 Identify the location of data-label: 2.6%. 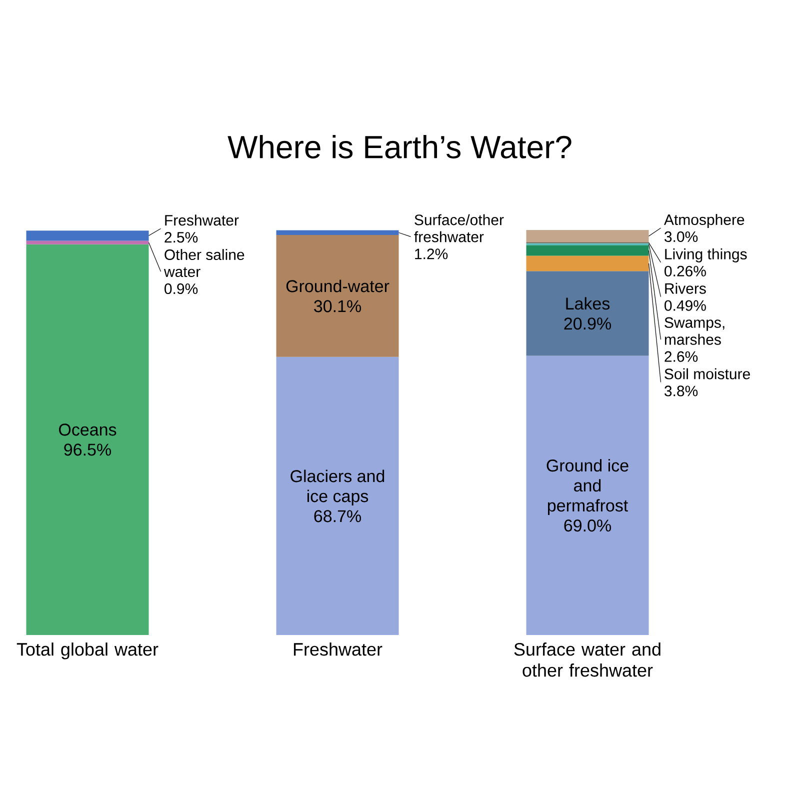
(681, 356).